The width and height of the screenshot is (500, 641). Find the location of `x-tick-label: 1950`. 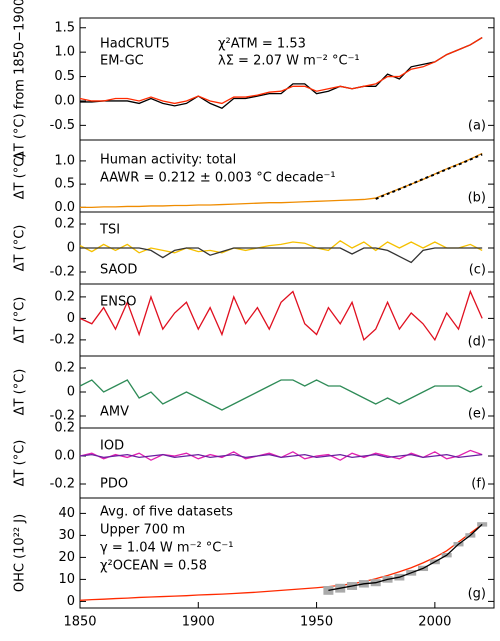

x-tick-label: 1950 is located at coordinates (316, 622).